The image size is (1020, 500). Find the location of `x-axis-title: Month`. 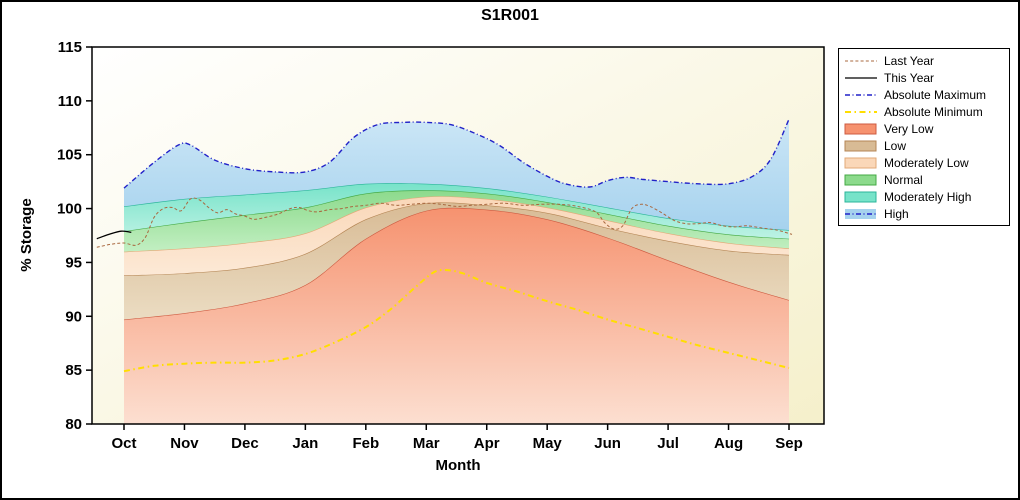

x-axis-title: Month is located at coordinates (458, 465).